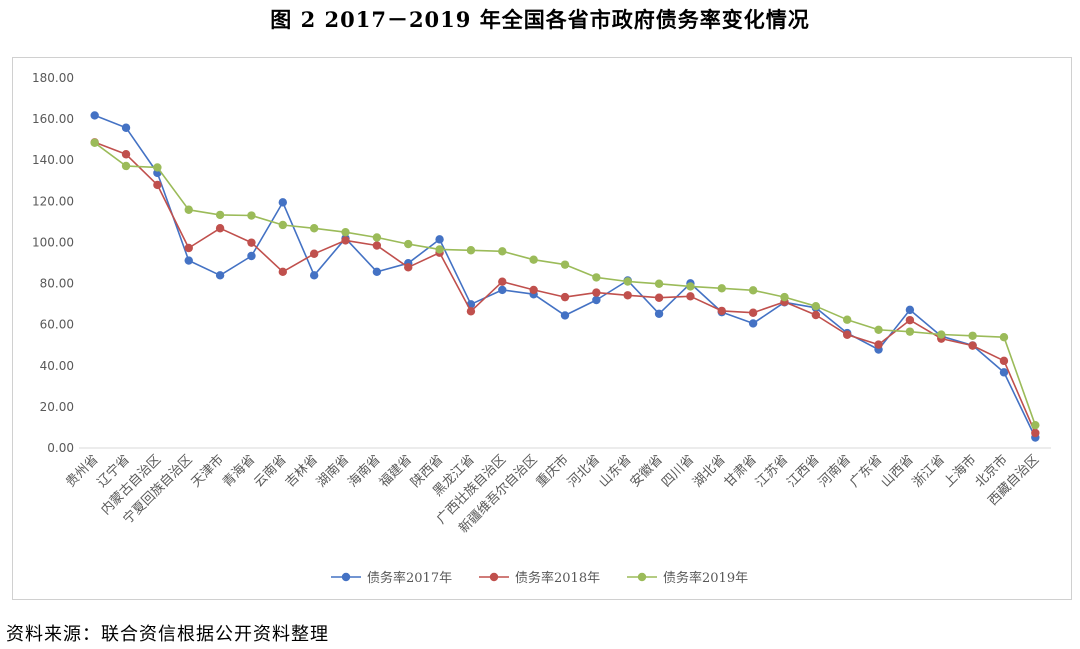 This screenshot has height=649, width=1080. I want to click on x-tick-label: 安徽省, so click(647, 471).